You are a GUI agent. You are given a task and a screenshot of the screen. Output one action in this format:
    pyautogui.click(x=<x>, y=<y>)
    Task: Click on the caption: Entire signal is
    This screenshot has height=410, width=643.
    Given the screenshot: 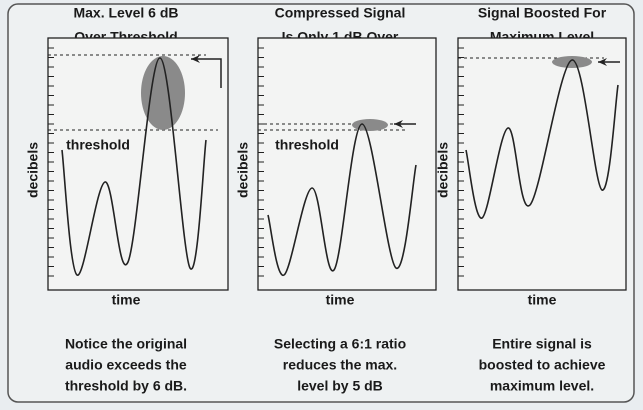 What is the action you would take?
    pyautogui.click(x=542, y=344)
    